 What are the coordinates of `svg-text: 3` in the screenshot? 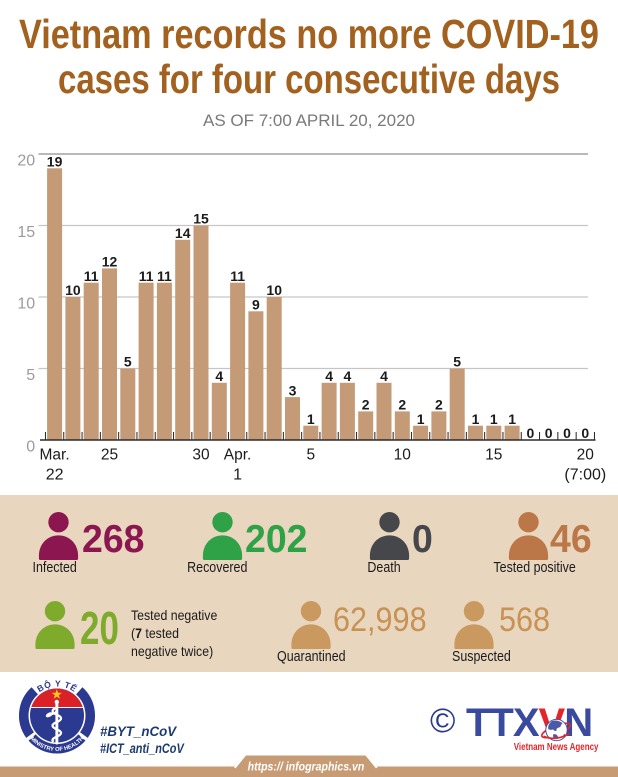 It's located at (293, 390).